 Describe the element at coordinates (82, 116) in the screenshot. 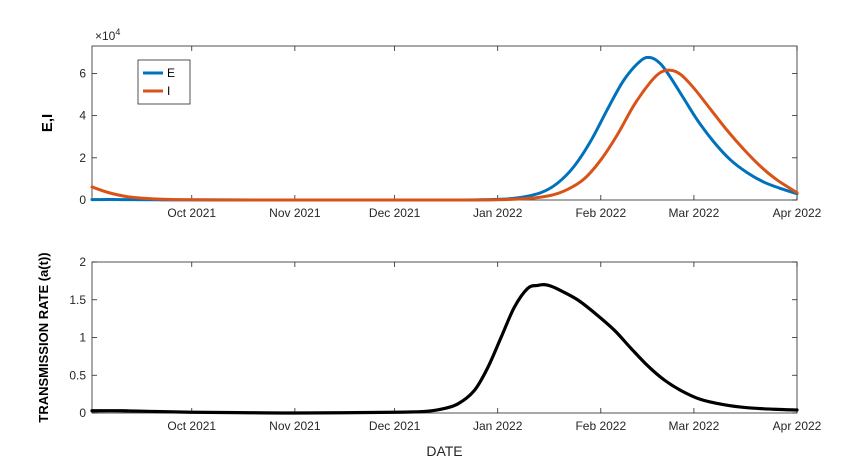

I see `y-tick-label: 4` at that location.